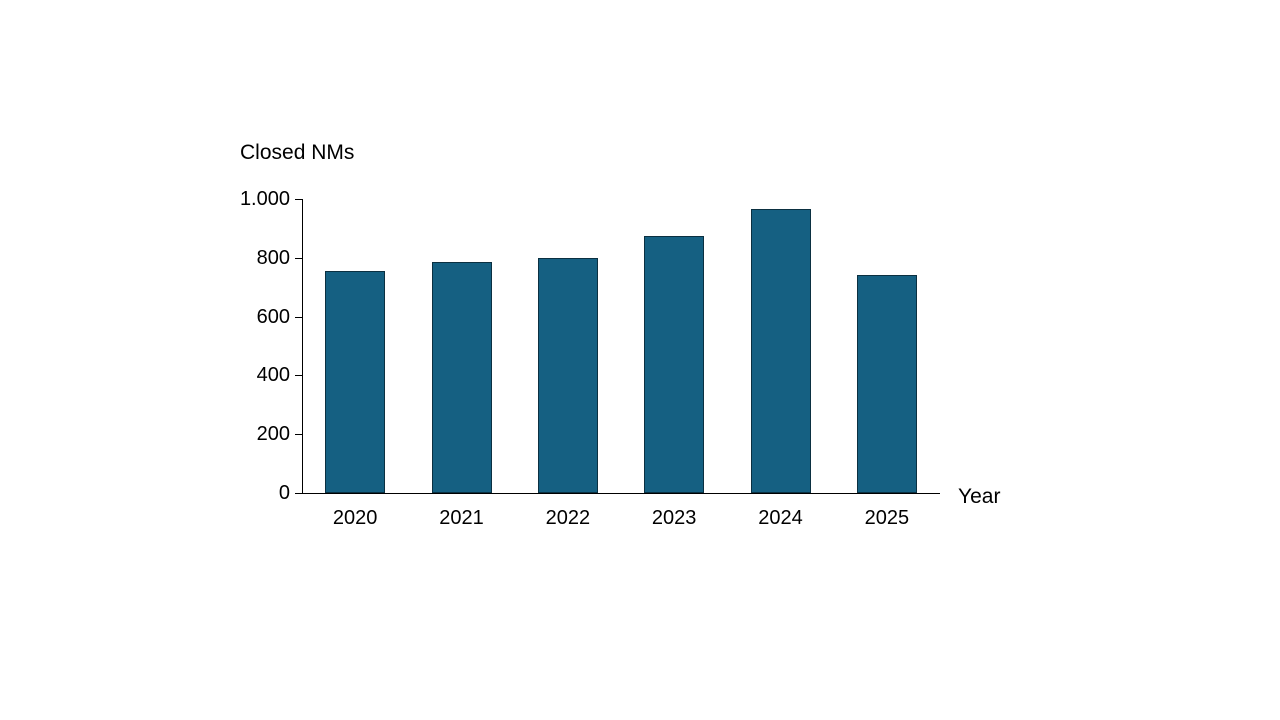 This screenshot has width=1280, height=720. Describe the element at coordinates (674, 518) in the screenshot. I see `x-tick-label-2023: 2023` at that location.